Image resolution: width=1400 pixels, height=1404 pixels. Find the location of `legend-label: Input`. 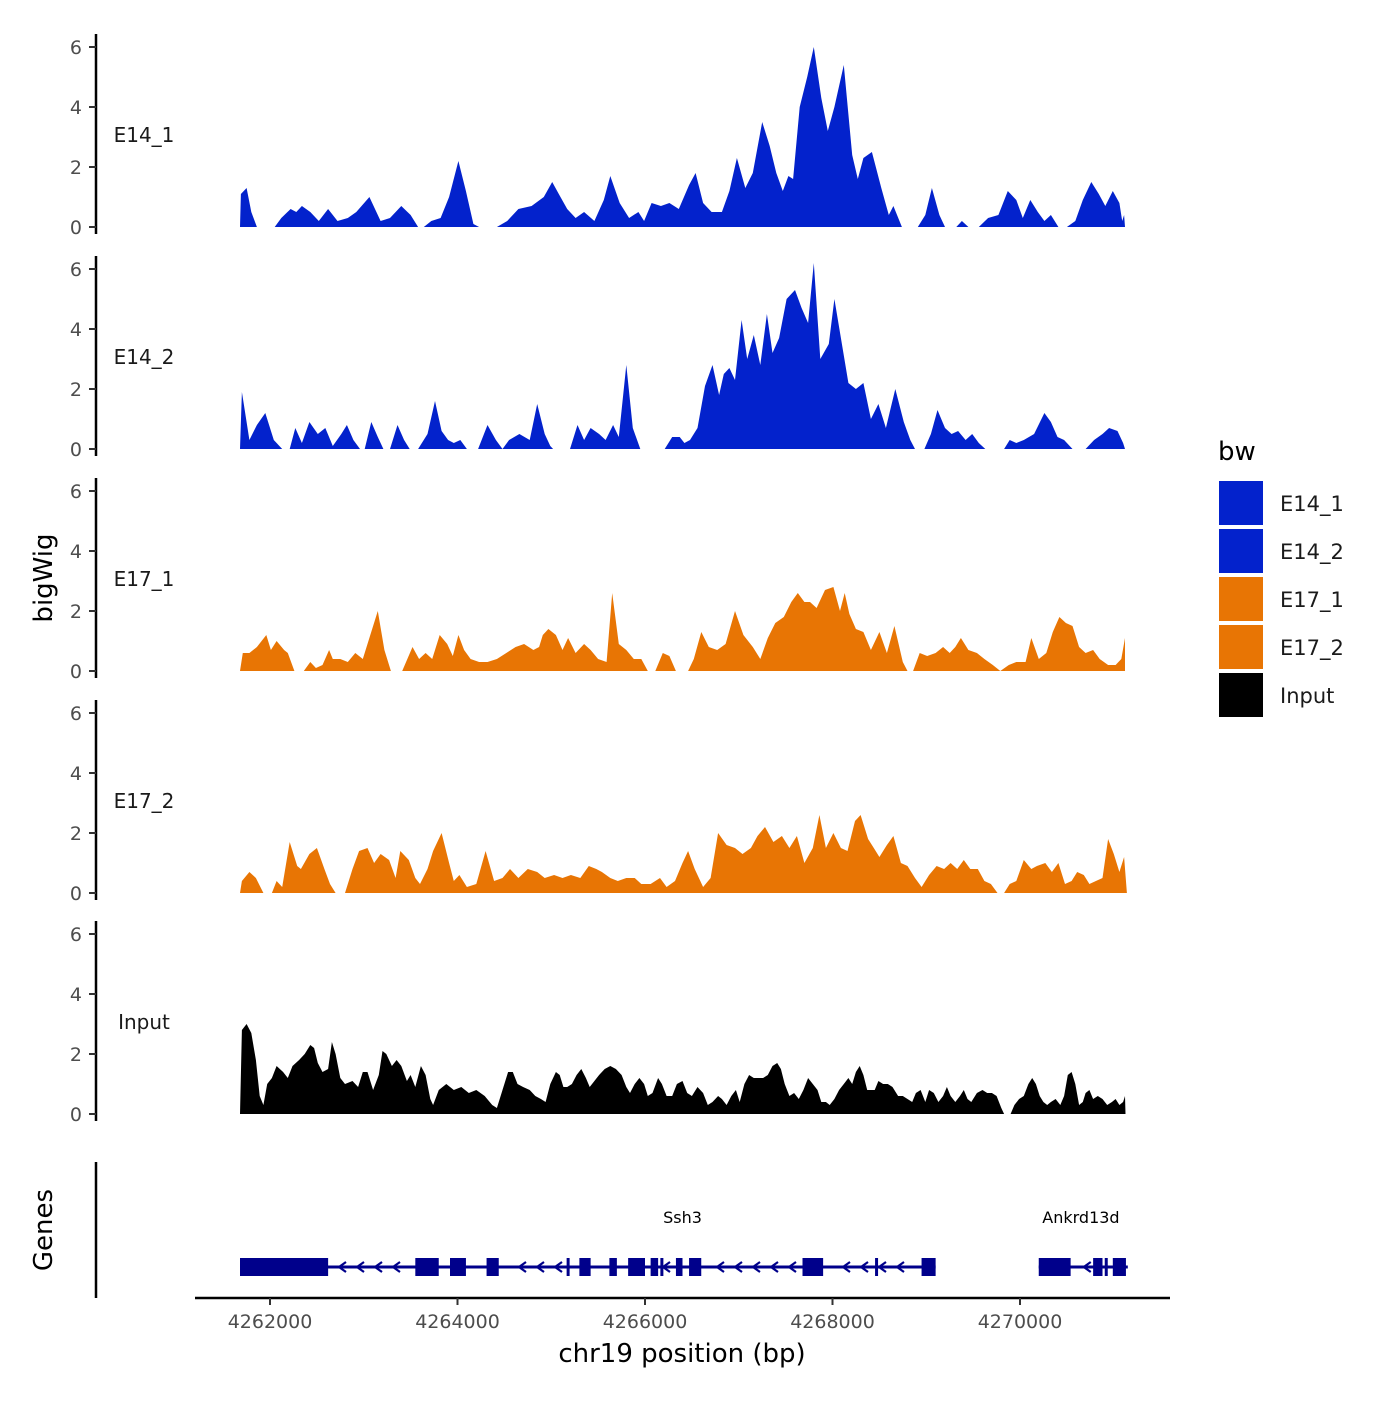

legend-label: Input is located at coordinates (1307, 696).